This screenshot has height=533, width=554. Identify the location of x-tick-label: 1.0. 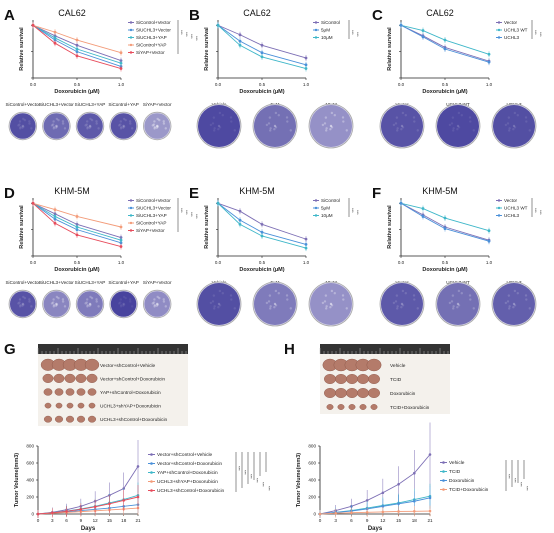
(306, 262).